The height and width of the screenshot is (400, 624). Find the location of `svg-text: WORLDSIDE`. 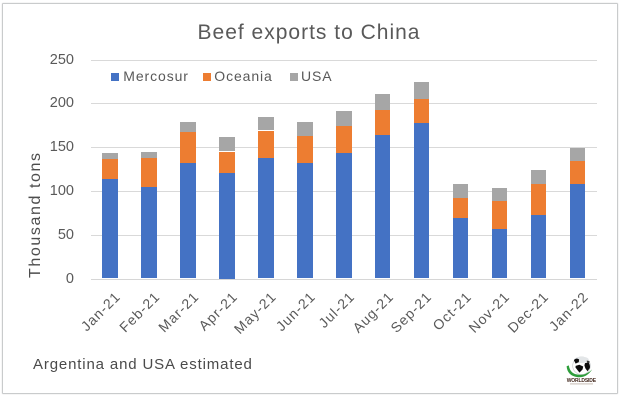

svg-text: WORLDSIDE is located at coordinates (582, 381).